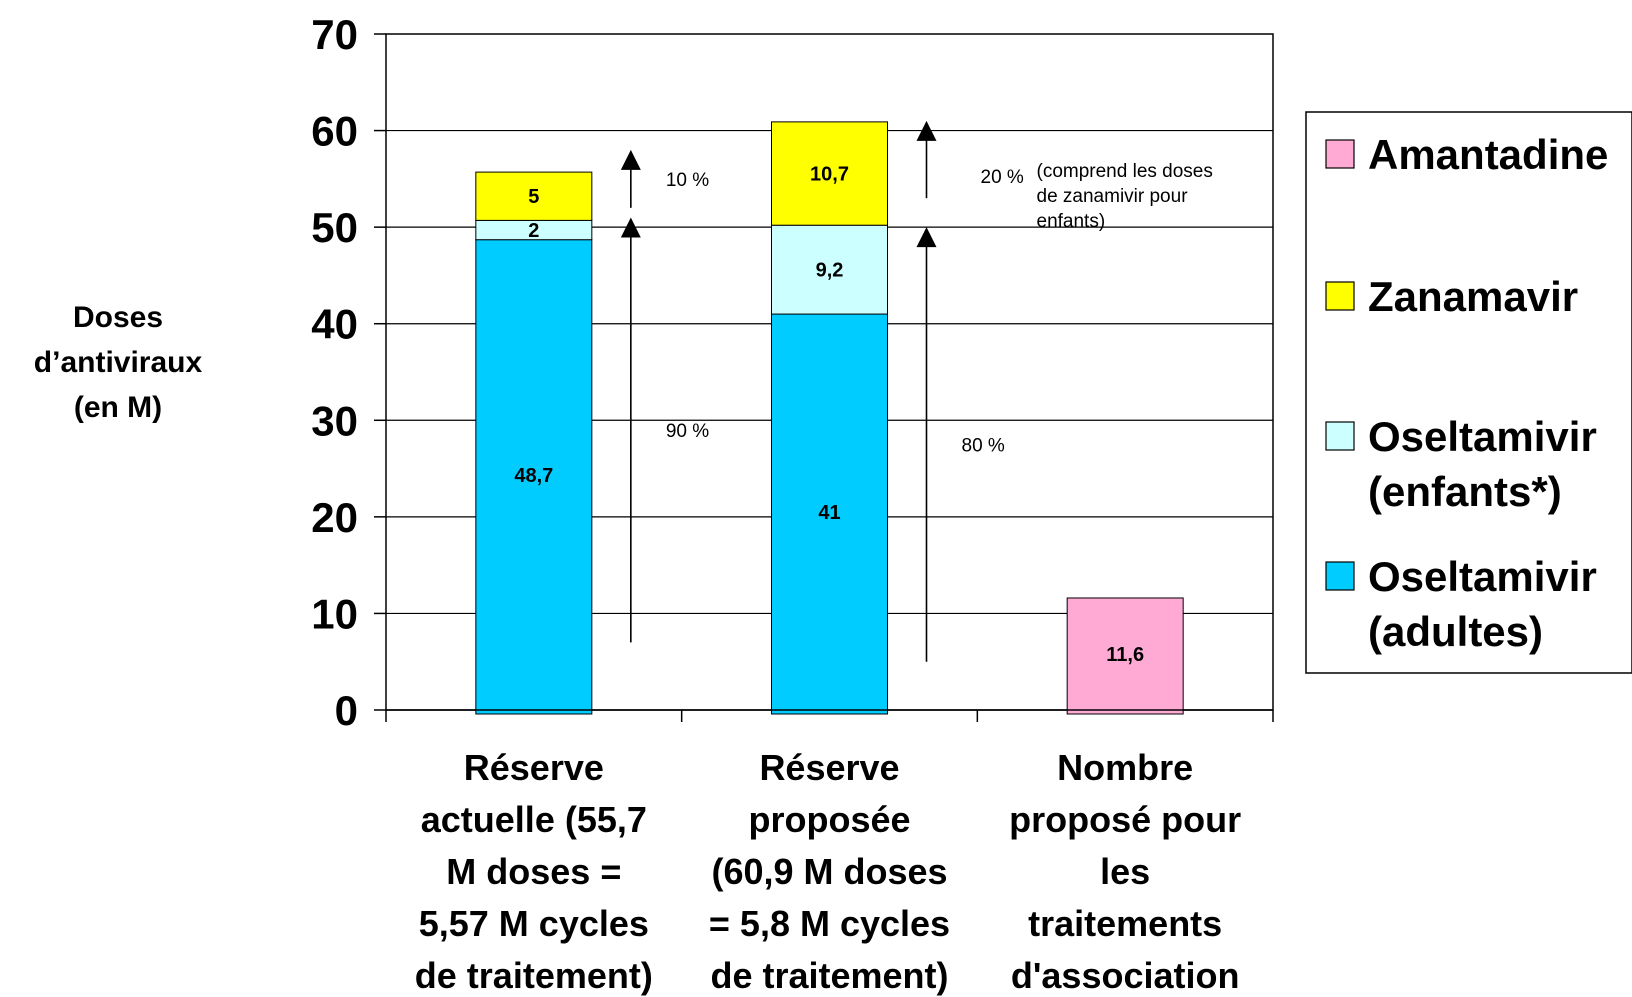  I want to click on x-tick-label-line: proposé pour, so click(1125, 819).